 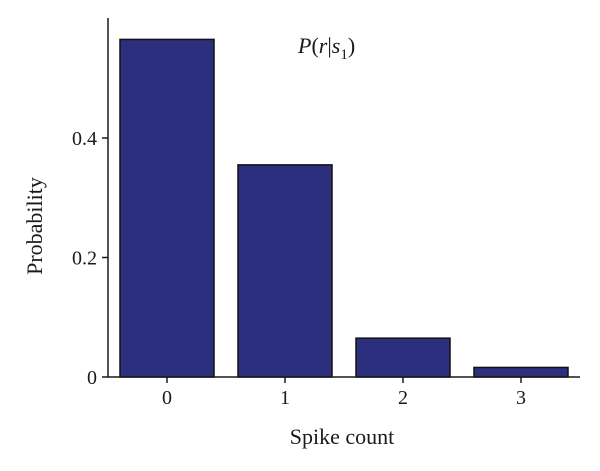 What do you see at coordinates (326, 48) in the screenshot?
I see `chart-title: P(r|s1)` at bounding box center [326, 48].